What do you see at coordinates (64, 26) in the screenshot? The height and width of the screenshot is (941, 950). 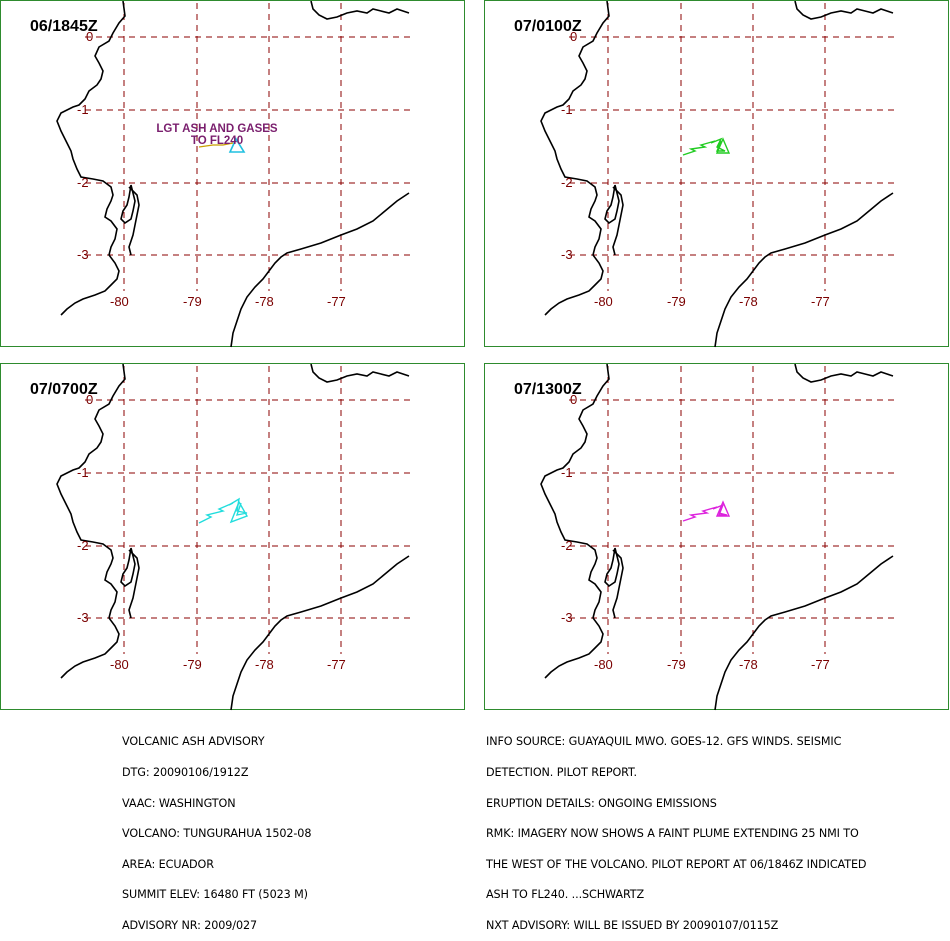 I see `panel-time-label: 06/1845Z` at bounding box center [64, 26].